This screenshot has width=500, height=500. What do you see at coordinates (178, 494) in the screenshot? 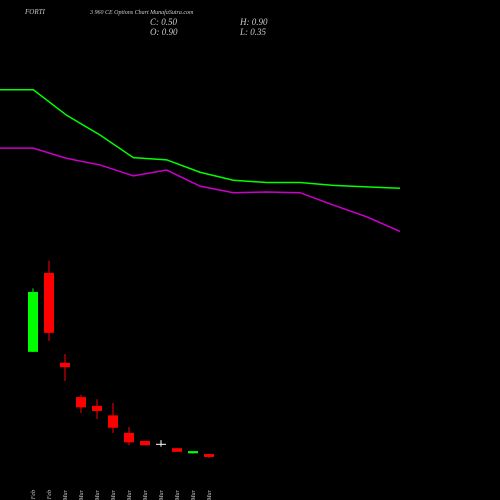
I see `x-tick-label: 12 Mar` at bounding box center [178, 494].